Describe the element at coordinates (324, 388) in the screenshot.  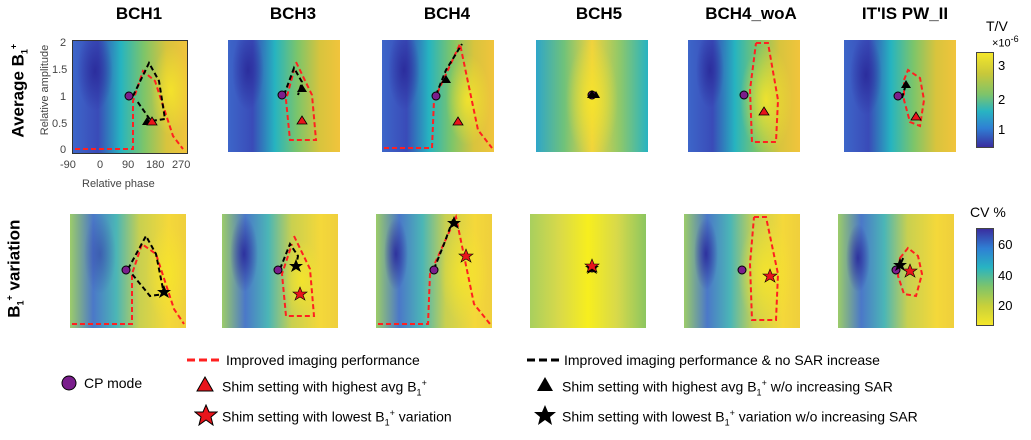
I see `legend-red-triangle: Shim setting with highest avg B1+` at that location.